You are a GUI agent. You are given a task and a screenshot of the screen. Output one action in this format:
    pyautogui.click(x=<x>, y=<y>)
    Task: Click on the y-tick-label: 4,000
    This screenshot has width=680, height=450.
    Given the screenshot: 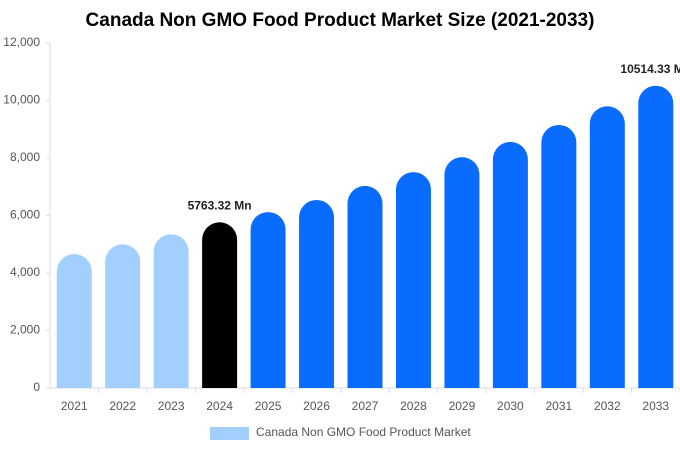 What is the action you would take?
    pyautogui.click(x=25, y=272)
    